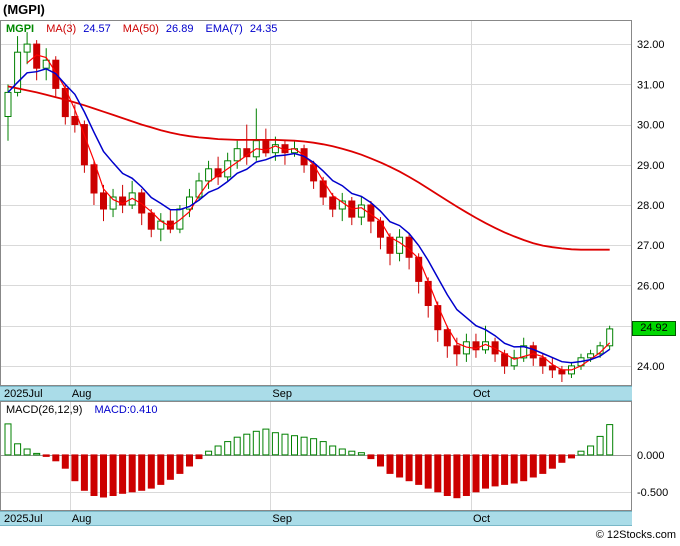  What do you see at coordinates (24, 9) in the screenshot?
I see `symbol-title: (MGPI)` at bounding box center [24, 9].